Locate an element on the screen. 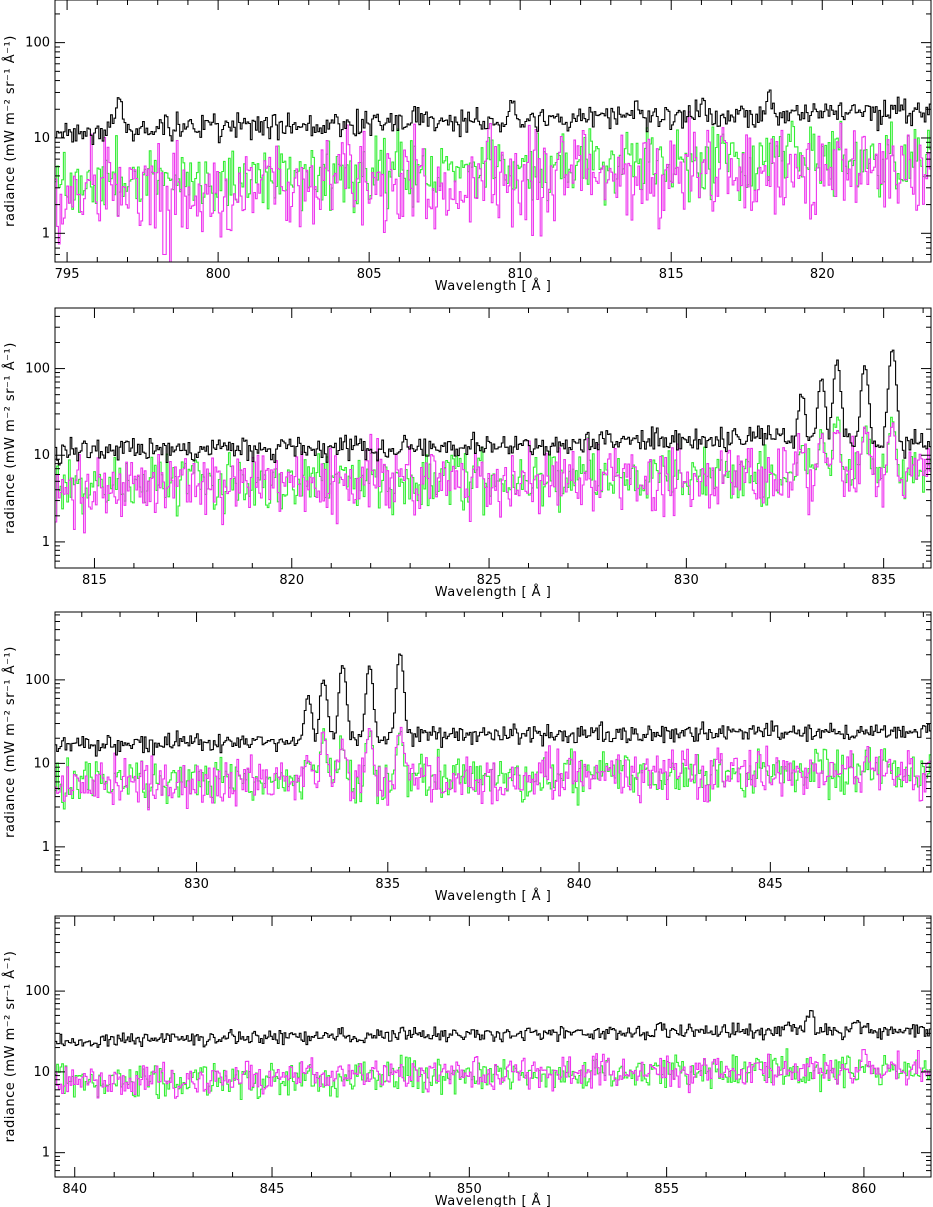  x-tick-label: 800 is located at coordinates (218, 274).